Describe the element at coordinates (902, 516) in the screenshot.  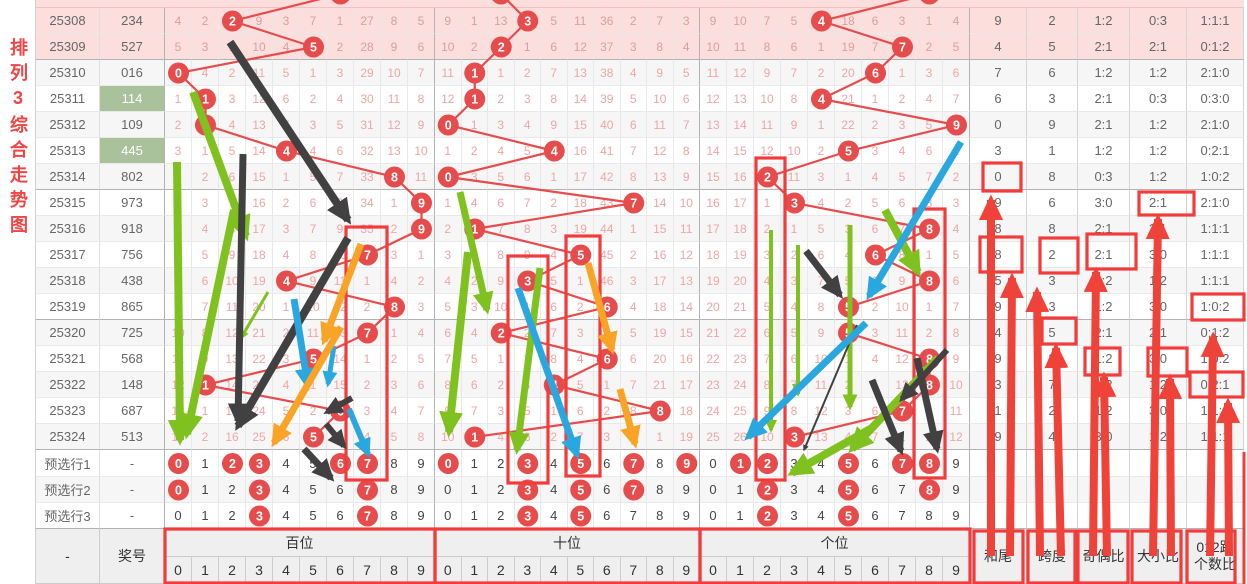
I see `preselect-digit: 7` at that location.